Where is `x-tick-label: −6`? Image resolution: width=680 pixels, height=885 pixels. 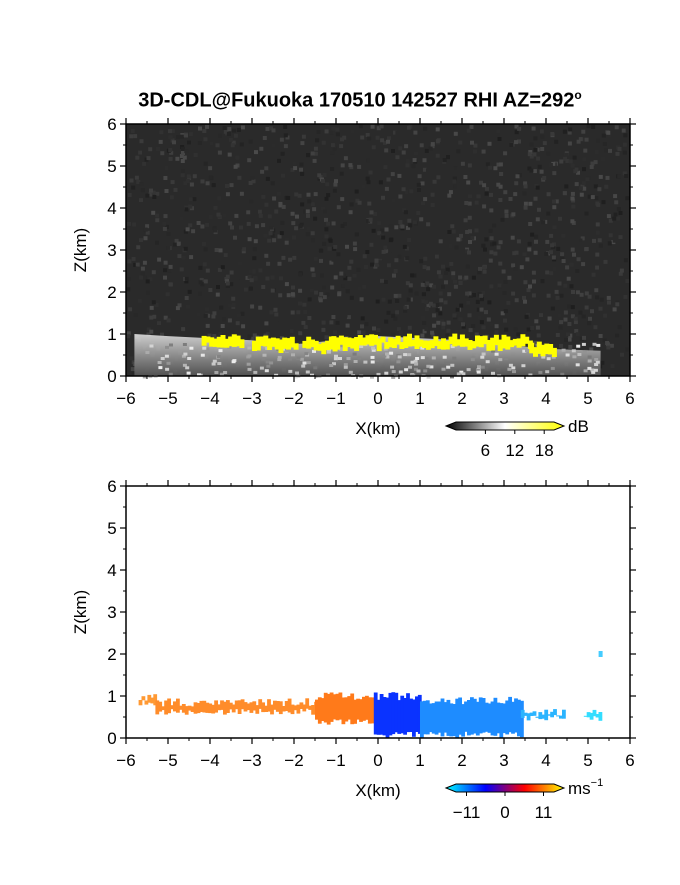 x-tick-label: −6 is located at coordinates (125, 760).